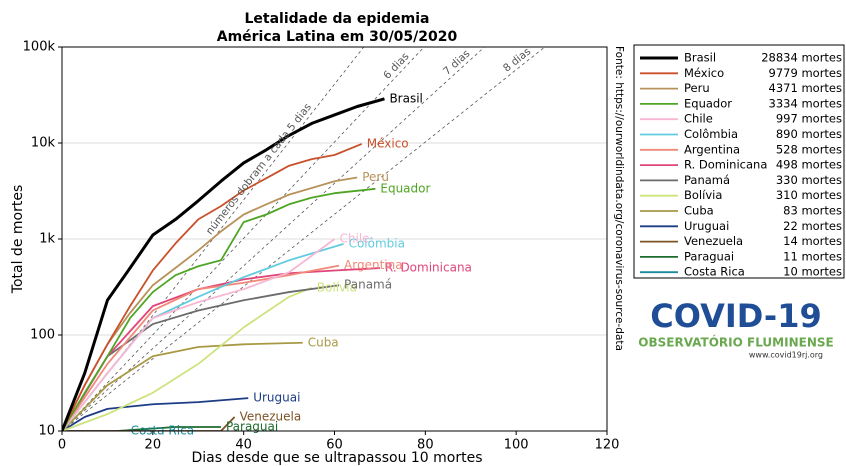 This screenshot has width=846, height=466. Describe the element at coordinates (812, 211) in the screenshot. I see `legend-value: 83 mortes` at that location.